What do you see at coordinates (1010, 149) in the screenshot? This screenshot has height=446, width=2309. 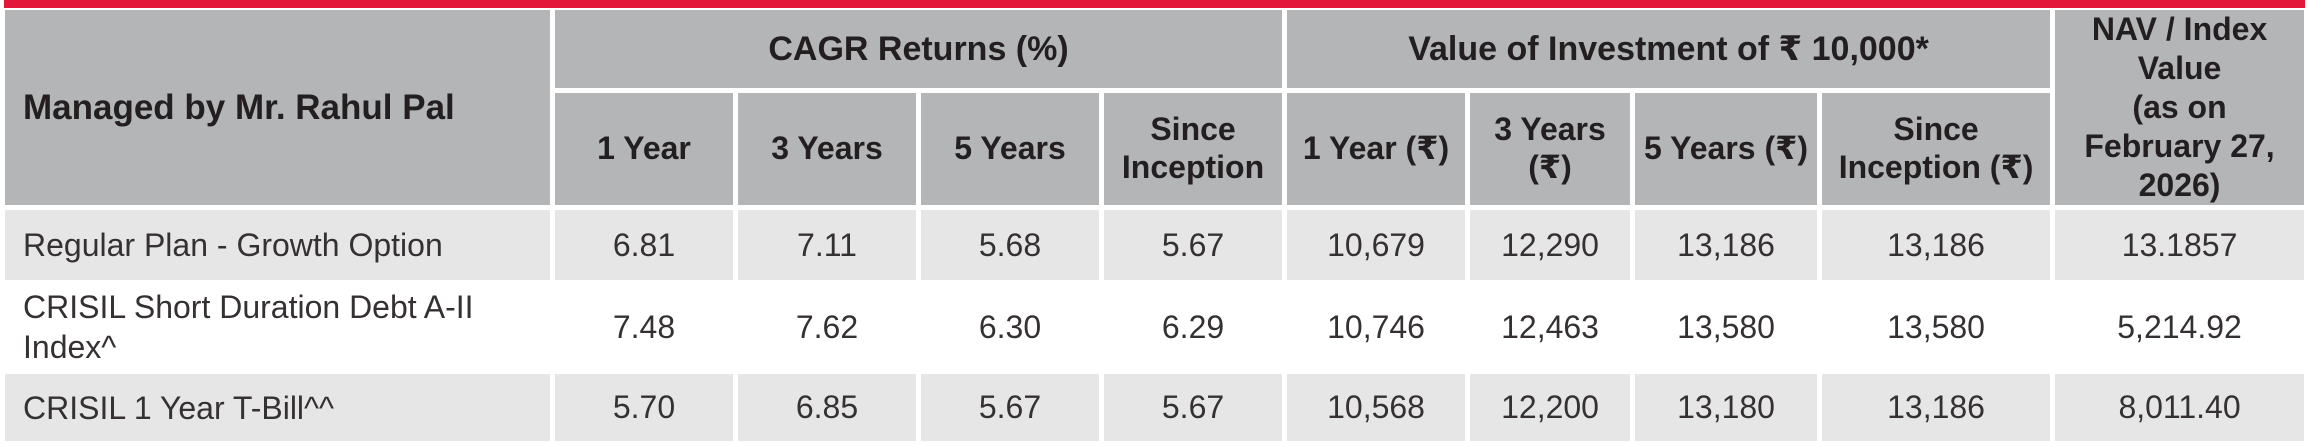 I see `cagr-col-5y: 5 Years` at bounding box center [1010, 149].